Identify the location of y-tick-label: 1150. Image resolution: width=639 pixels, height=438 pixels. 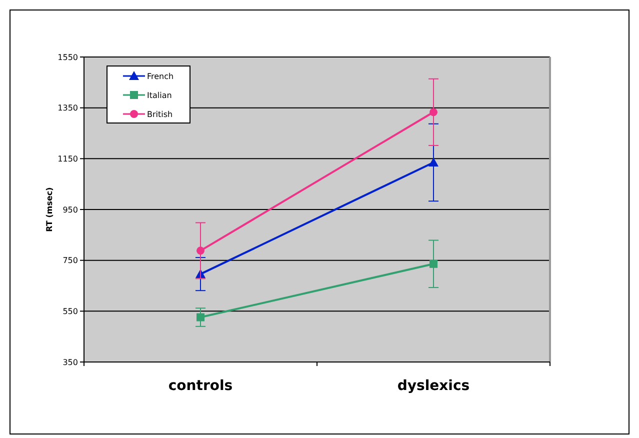
(68, 159).